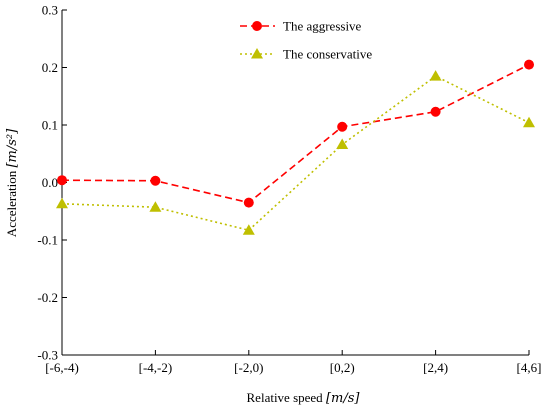 Image resolution: width=550 pixels, height=408 pixels. Describe the element at coordinates (342, 367) in the screenshot. I see `x-tick-label: [0,2)` at that location.